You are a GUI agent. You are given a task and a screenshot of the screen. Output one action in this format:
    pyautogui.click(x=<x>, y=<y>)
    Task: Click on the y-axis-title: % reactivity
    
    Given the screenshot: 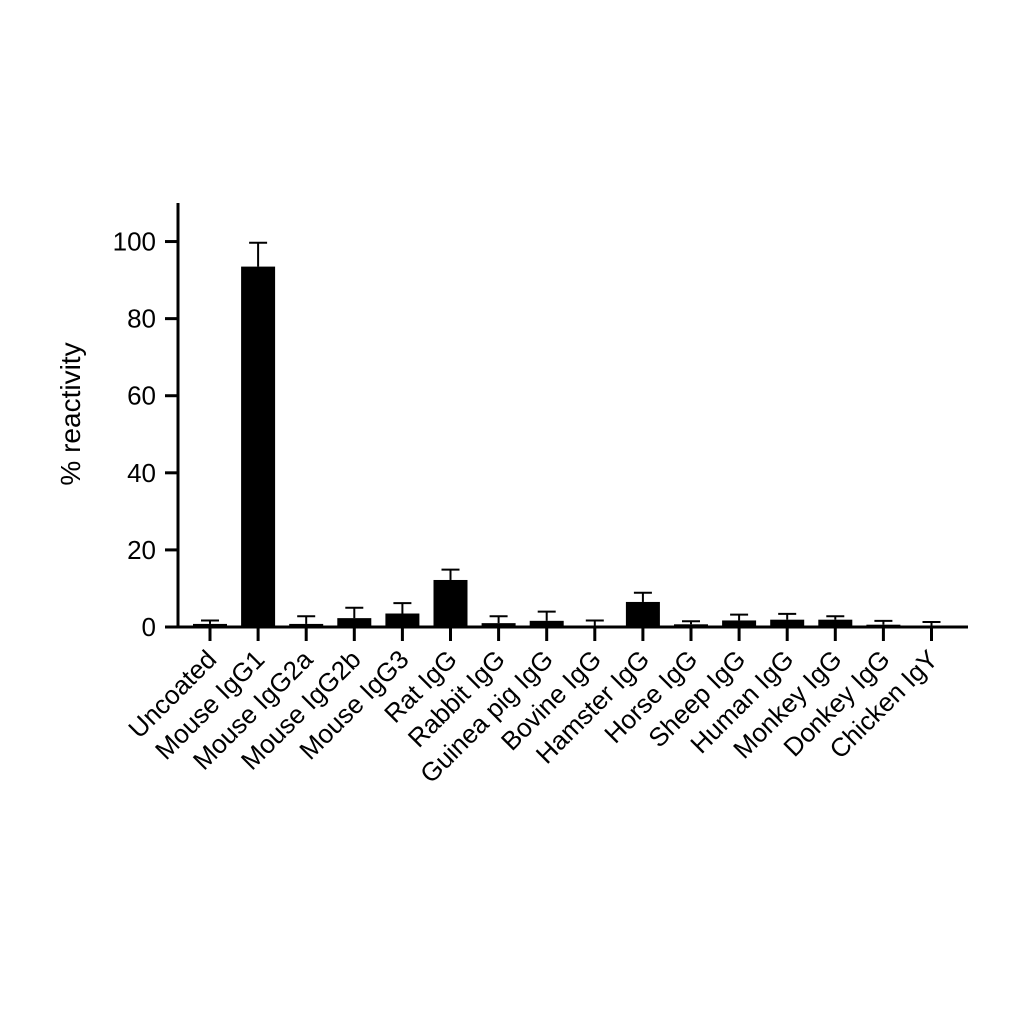 What is the action you would take?
    pyautogui.click(x=70, y=413)
    